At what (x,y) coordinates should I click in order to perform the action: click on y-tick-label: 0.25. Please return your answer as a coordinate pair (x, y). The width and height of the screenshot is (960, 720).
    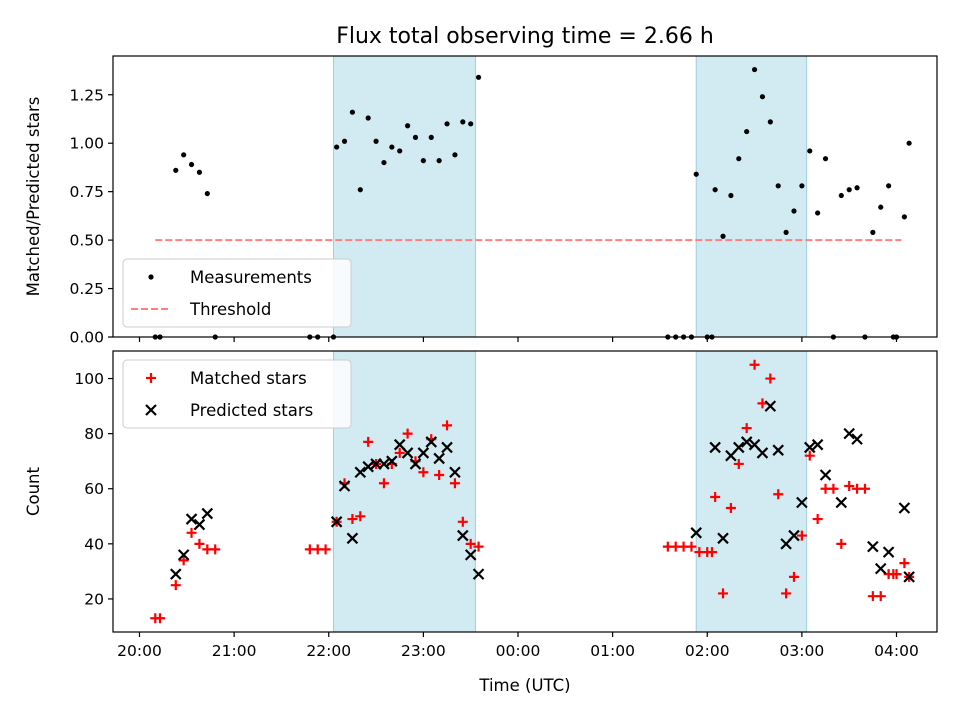
    Looking at the image, I should click on (86, 289).